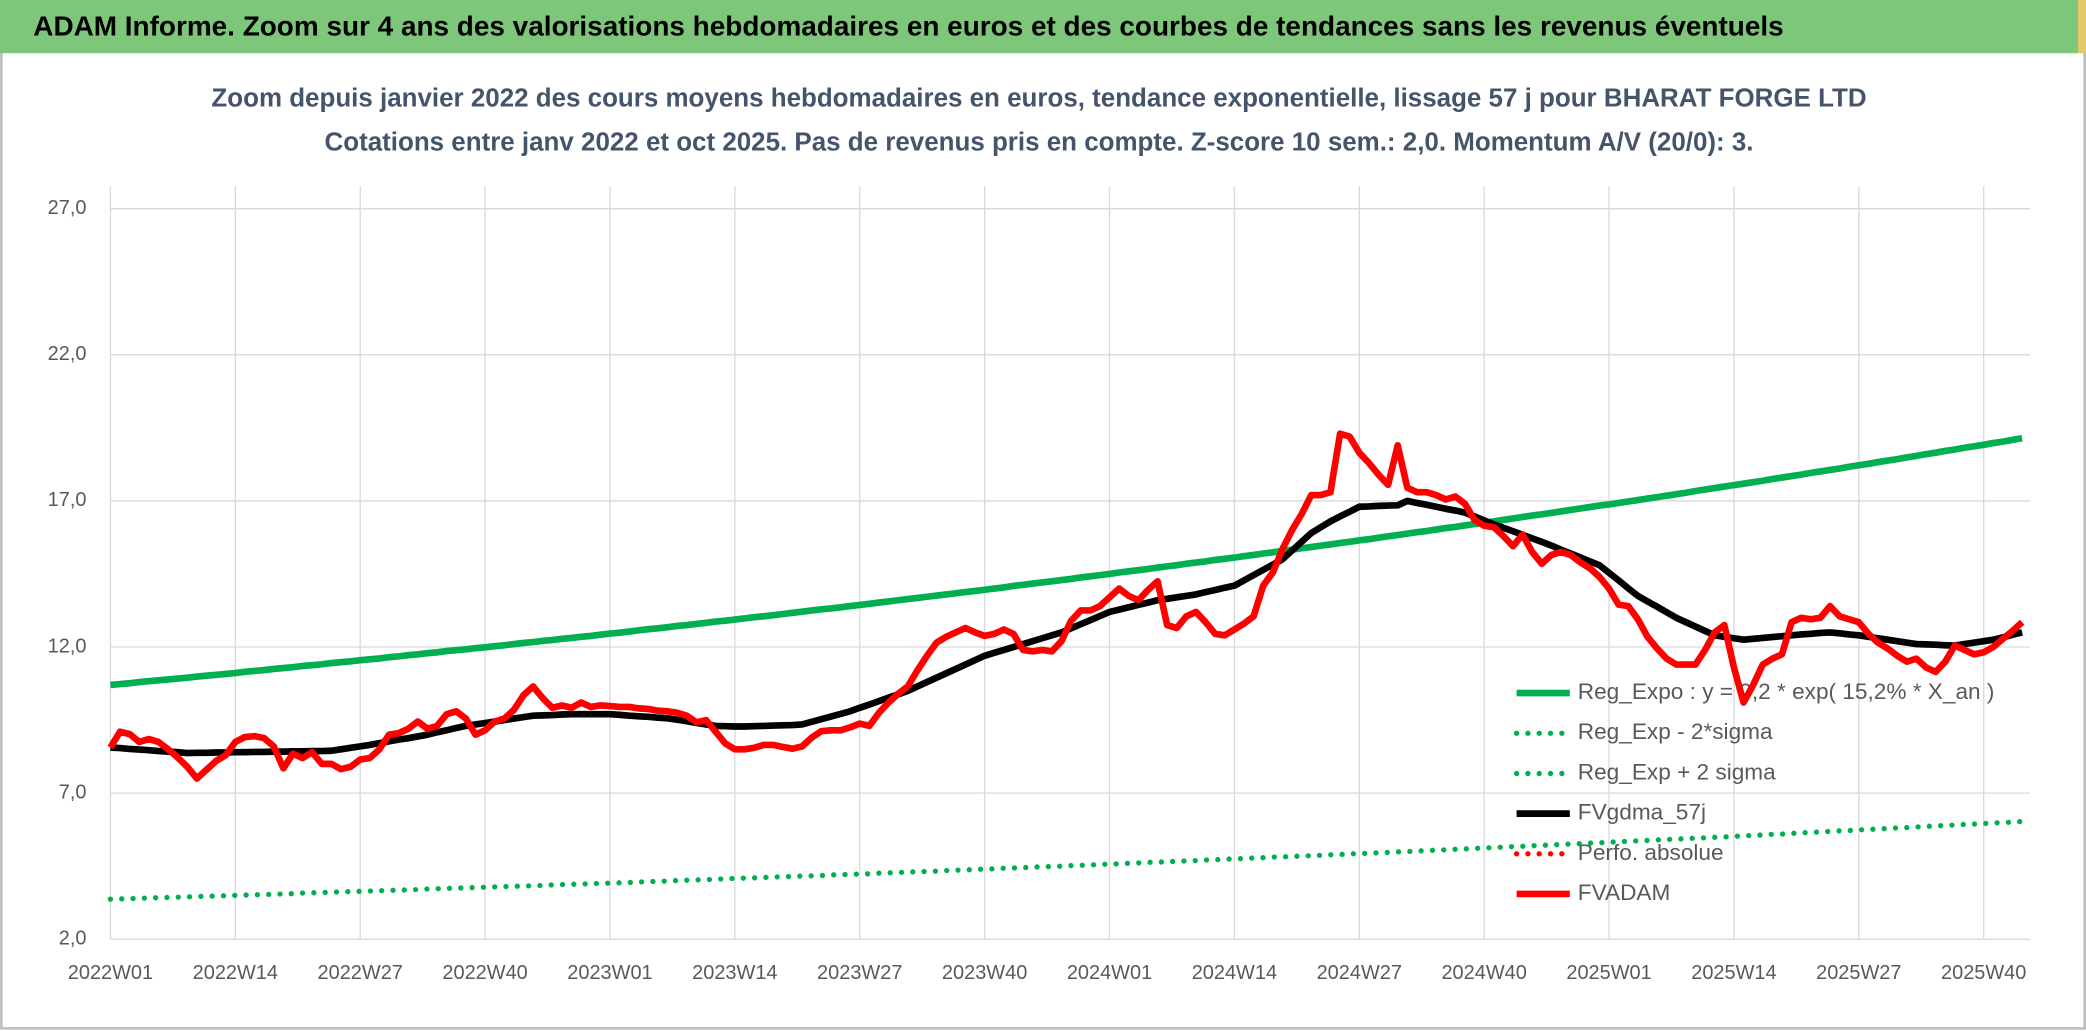 The image size is (2086, 1031). Describe the element at coordinates (67, 500) in the screenshot. I see `y-tick-label: 17,0` at that location.